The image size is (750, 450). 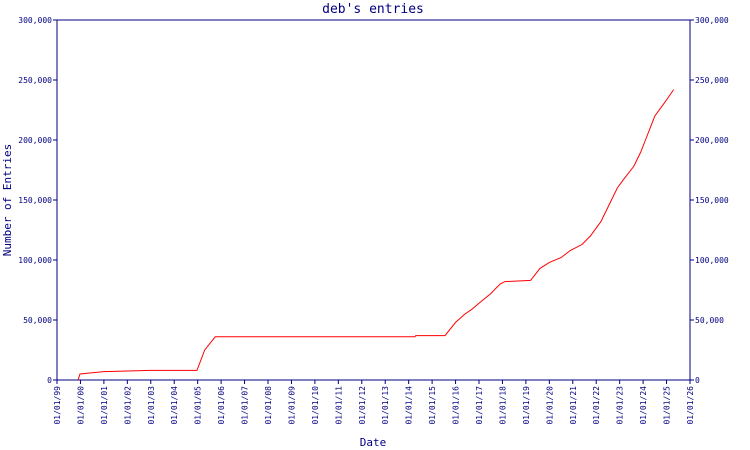 What do you see at coordinates (35, 20) in the screenshot?
I see `y-tick-label: 300,000` at bounding box center [35, 20].